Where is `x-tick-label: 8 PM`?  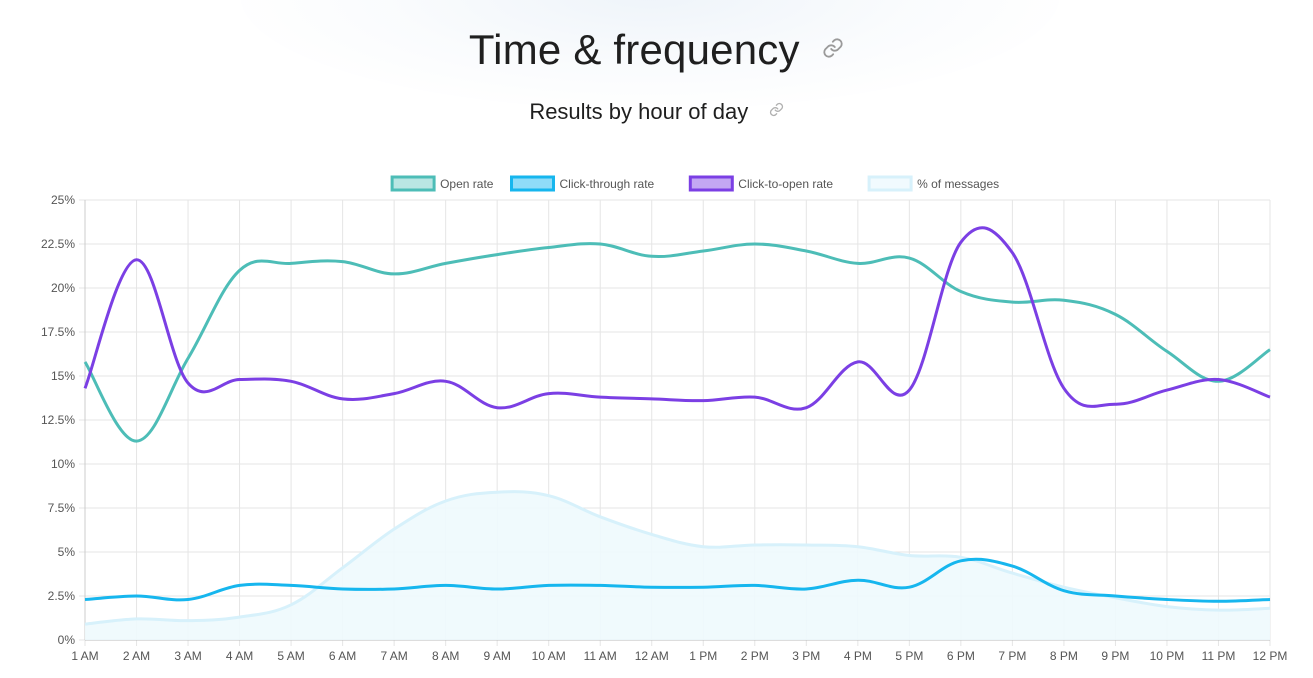 x-tick-label: 8 PM is located at coordinates (1064, 656).